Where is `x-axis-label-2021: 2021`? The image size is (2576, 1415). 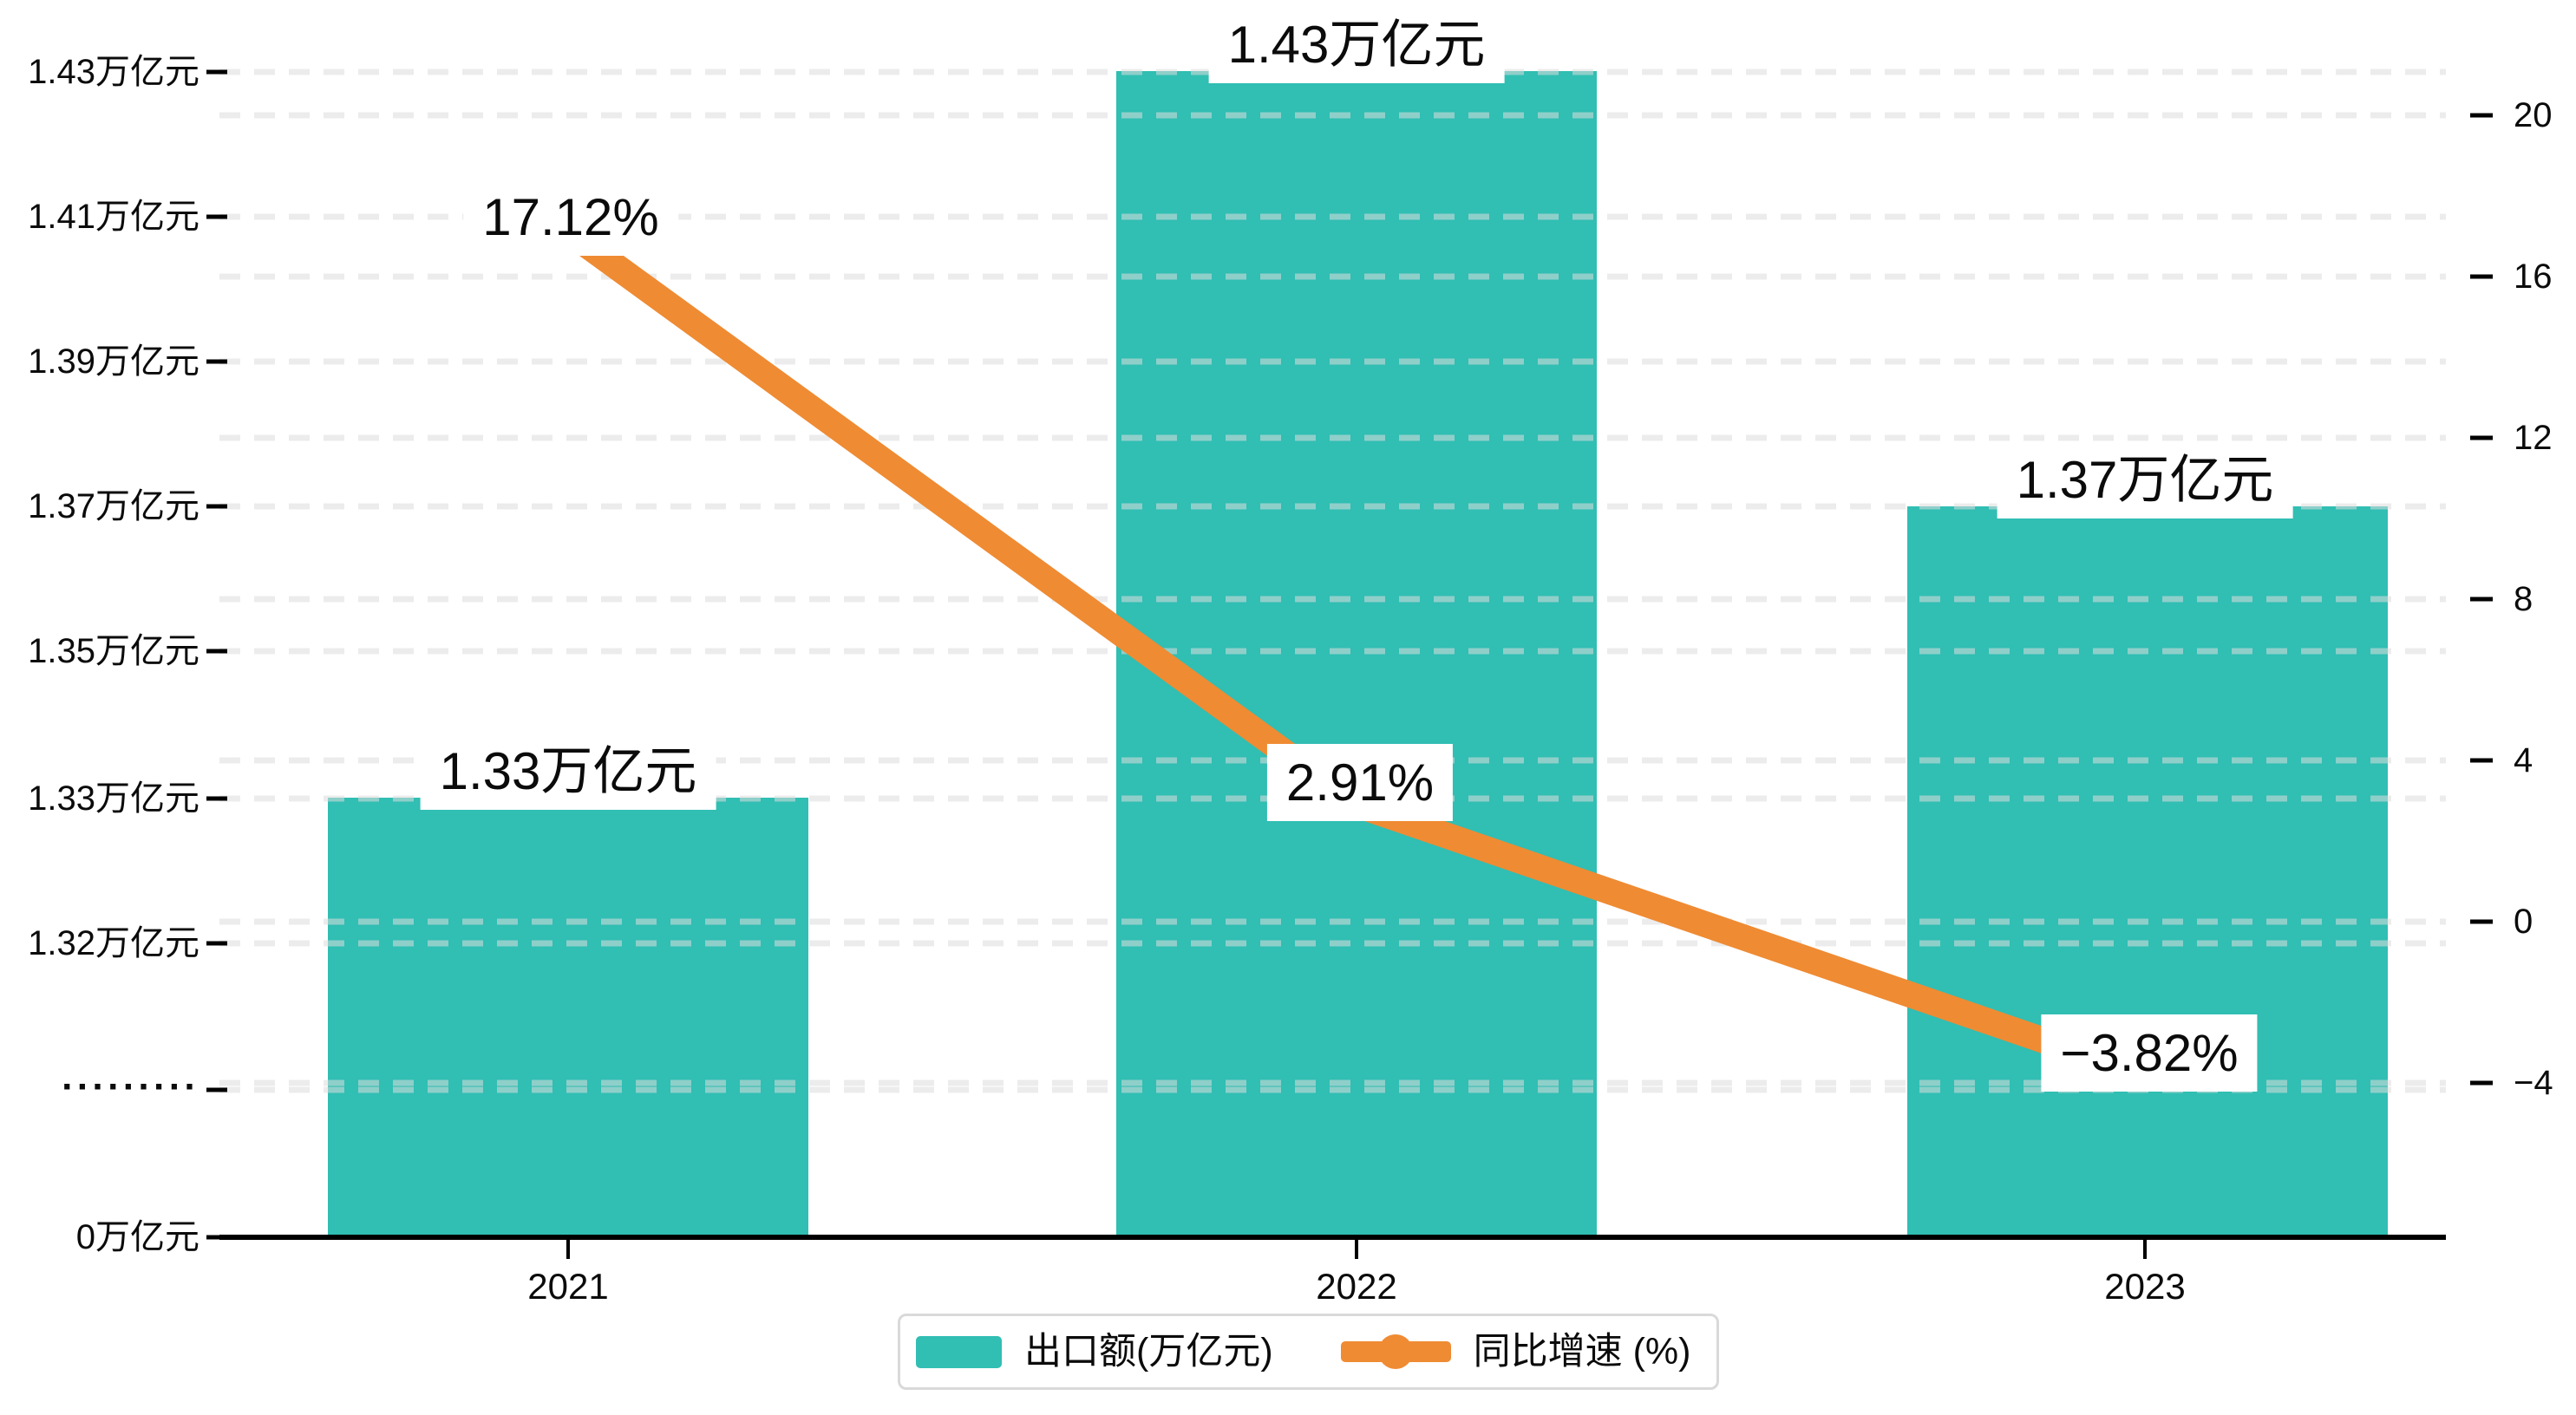 x-axis-label-2021: 2021 is located at coordinates (568, 1286).